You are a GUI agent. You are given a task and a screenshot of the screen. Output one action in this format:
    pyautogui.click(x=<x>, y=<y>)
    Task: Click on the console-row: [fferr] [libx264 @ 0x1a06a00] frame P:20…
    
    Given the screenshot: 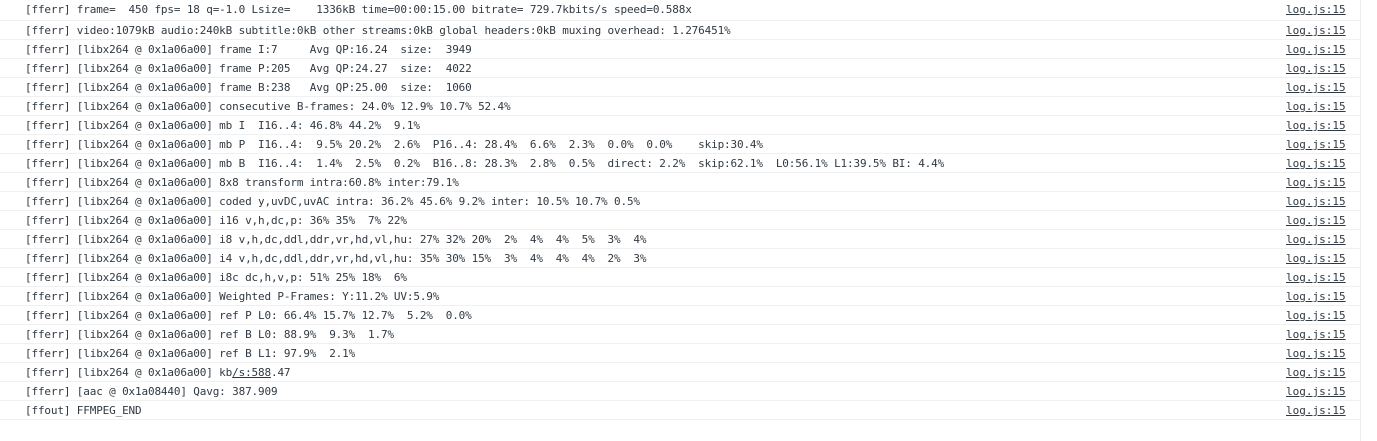 What is the action you would take?
    pyautogui.click(x=680, y=68)
    